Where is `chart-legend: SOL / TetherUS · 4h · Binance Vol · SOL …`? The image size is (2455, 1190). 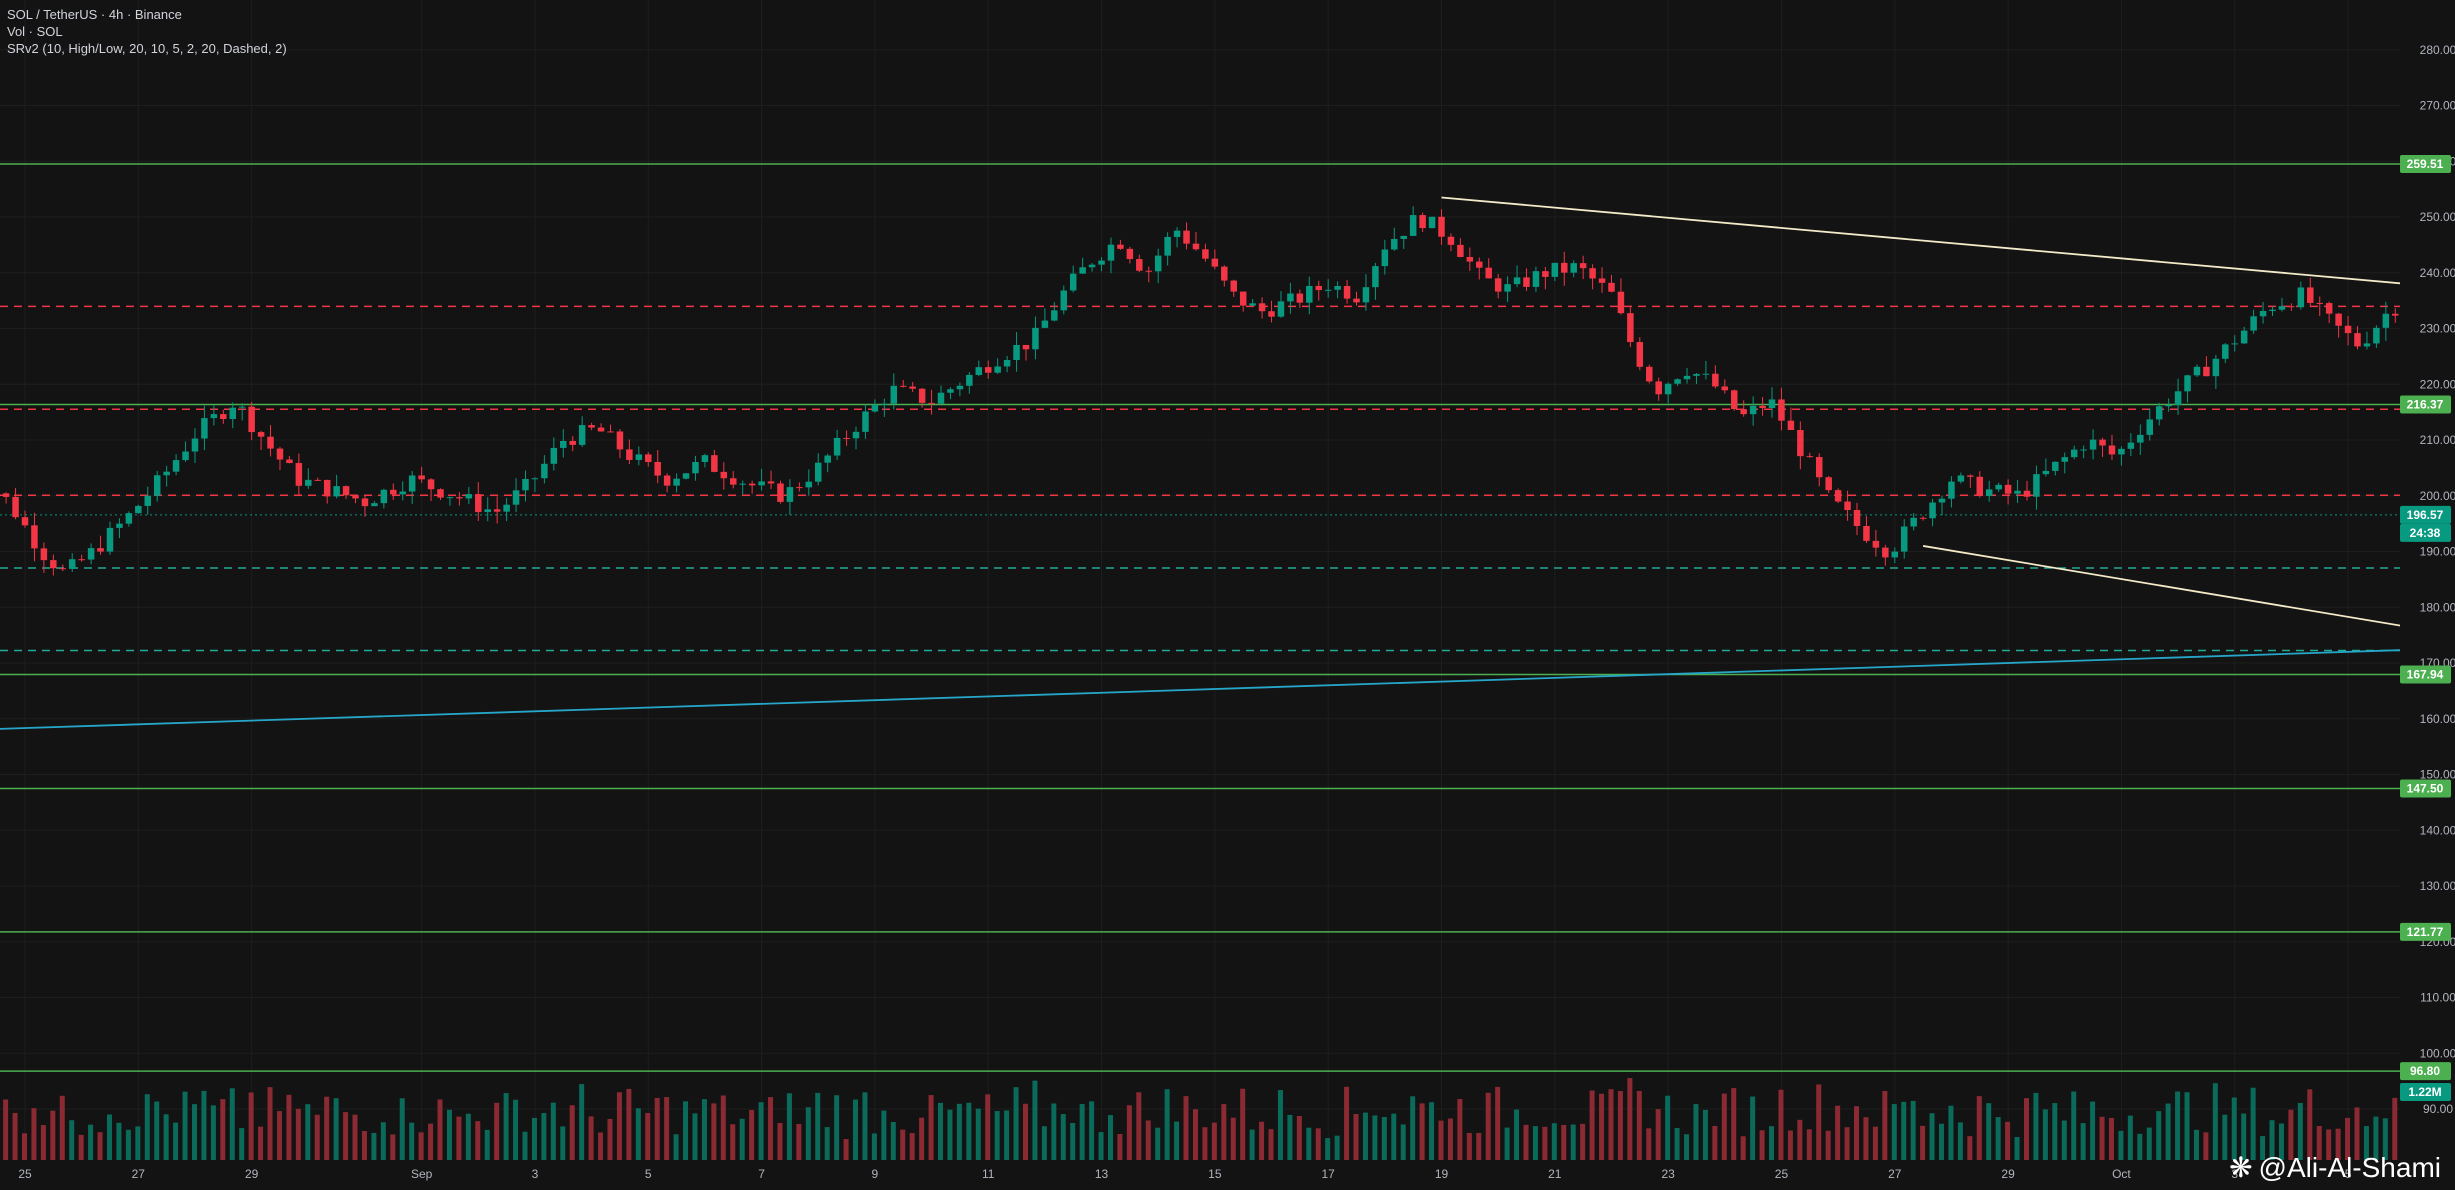
chart-legend: SOL / TetherUS · 4h · Binance Vol · SOL … is located at coordinates (147, 31).